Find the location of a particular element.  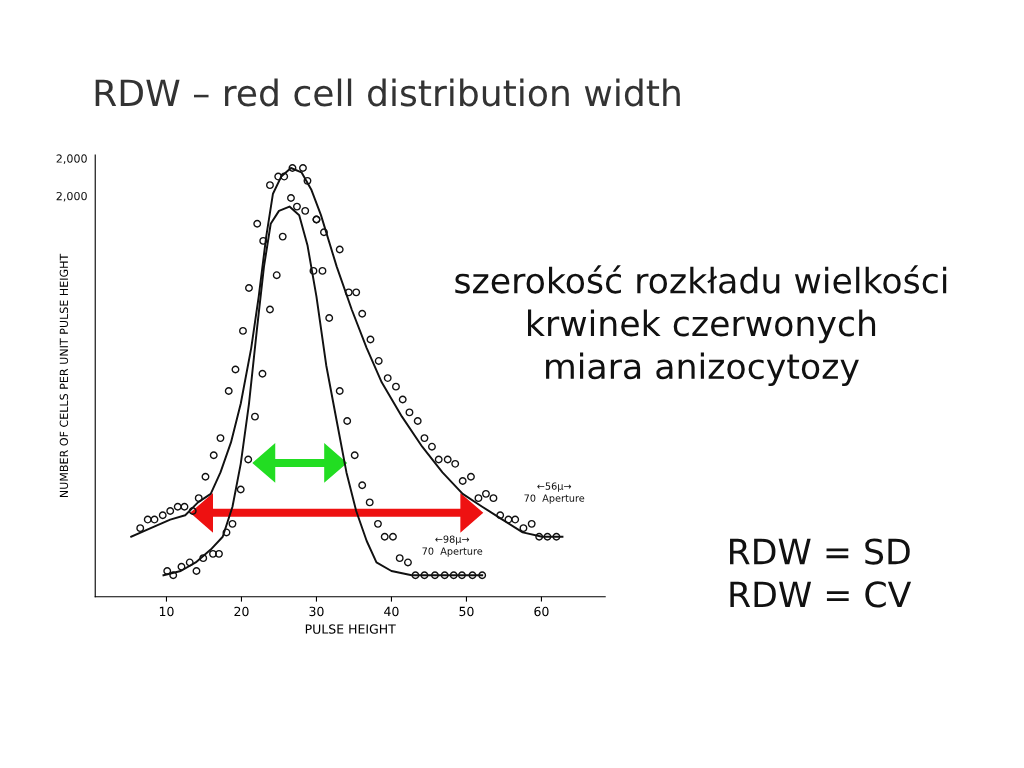

x-tick-label: 10 is located at coordinates (166, 611).